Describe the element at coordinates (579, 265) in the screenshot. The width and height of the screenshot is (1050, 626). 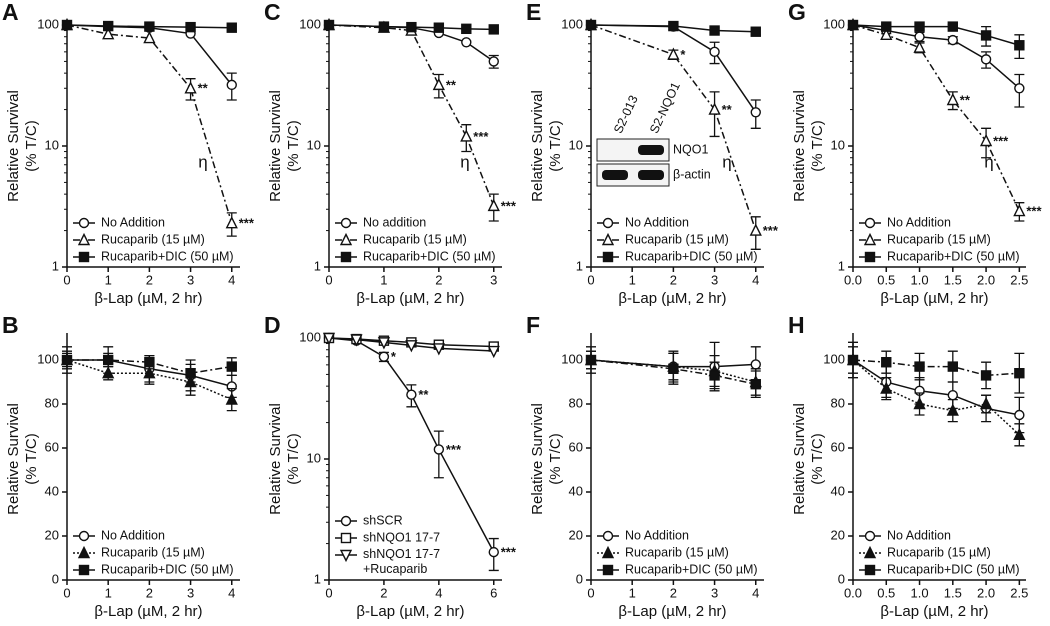
I see `y-tick-label: 1` at that location.